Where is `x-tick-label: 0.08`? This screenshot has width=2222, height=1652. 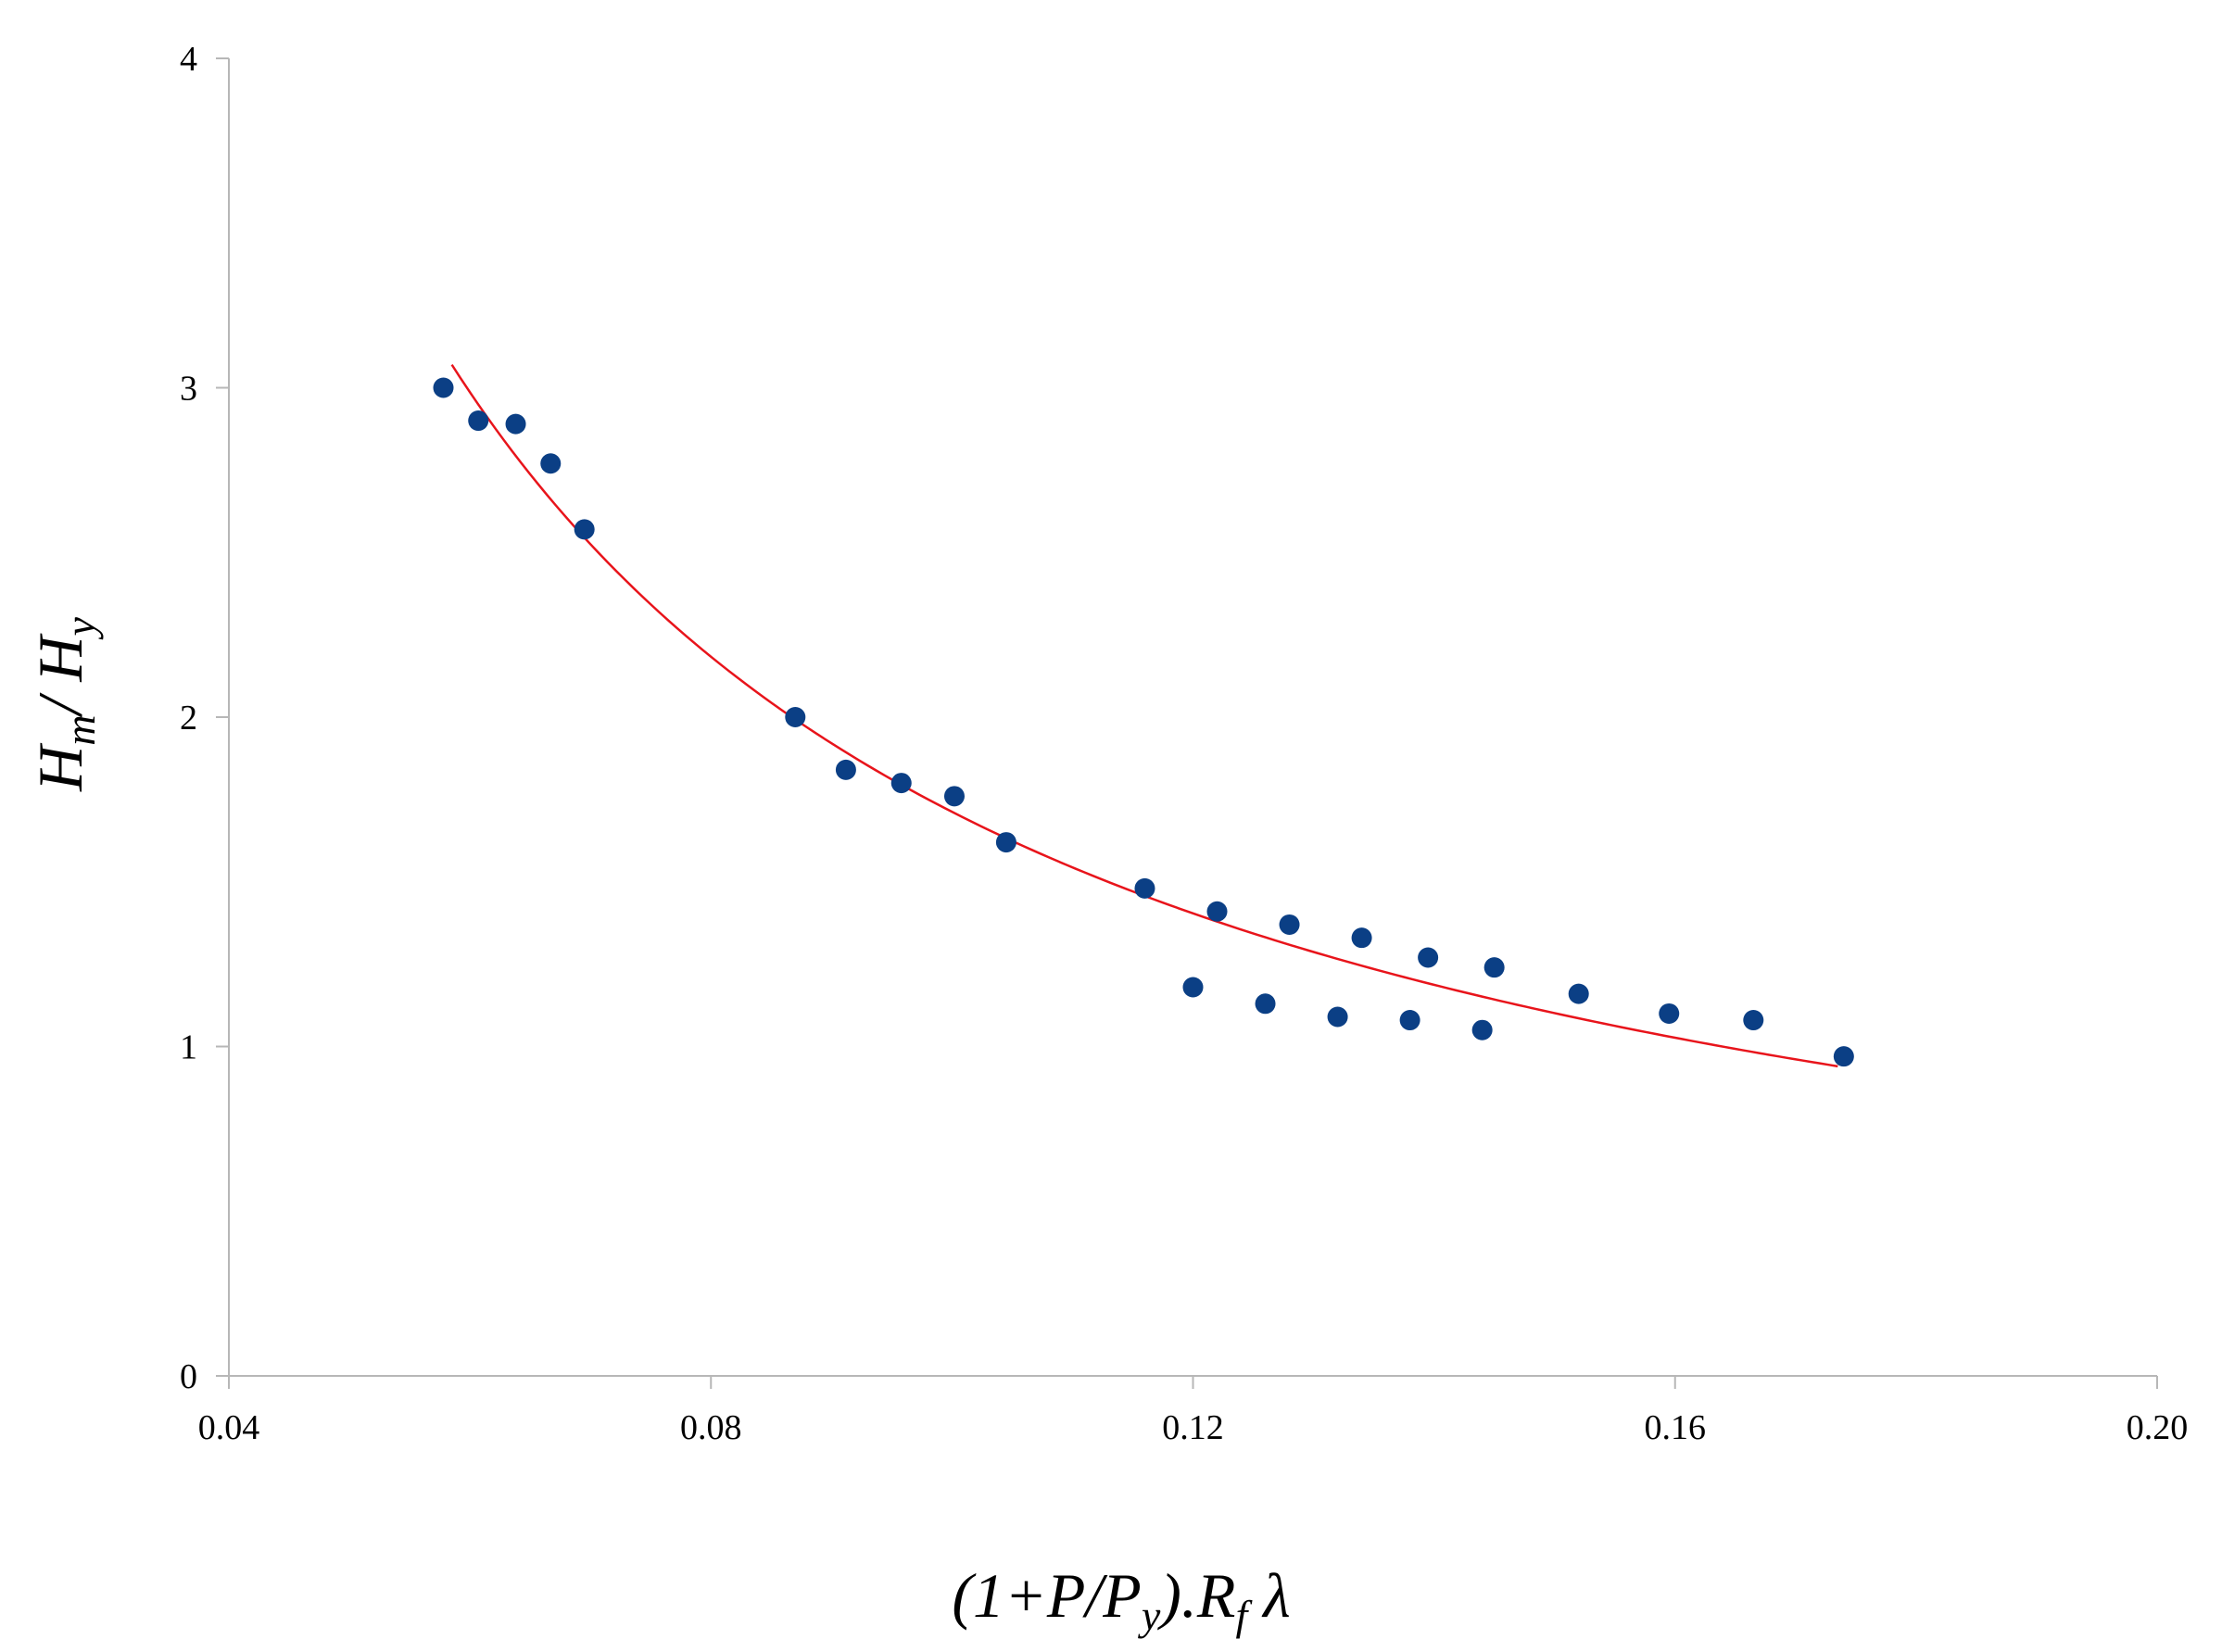
x-tick-label: 0.08 is located at coordinates (711, 1428).